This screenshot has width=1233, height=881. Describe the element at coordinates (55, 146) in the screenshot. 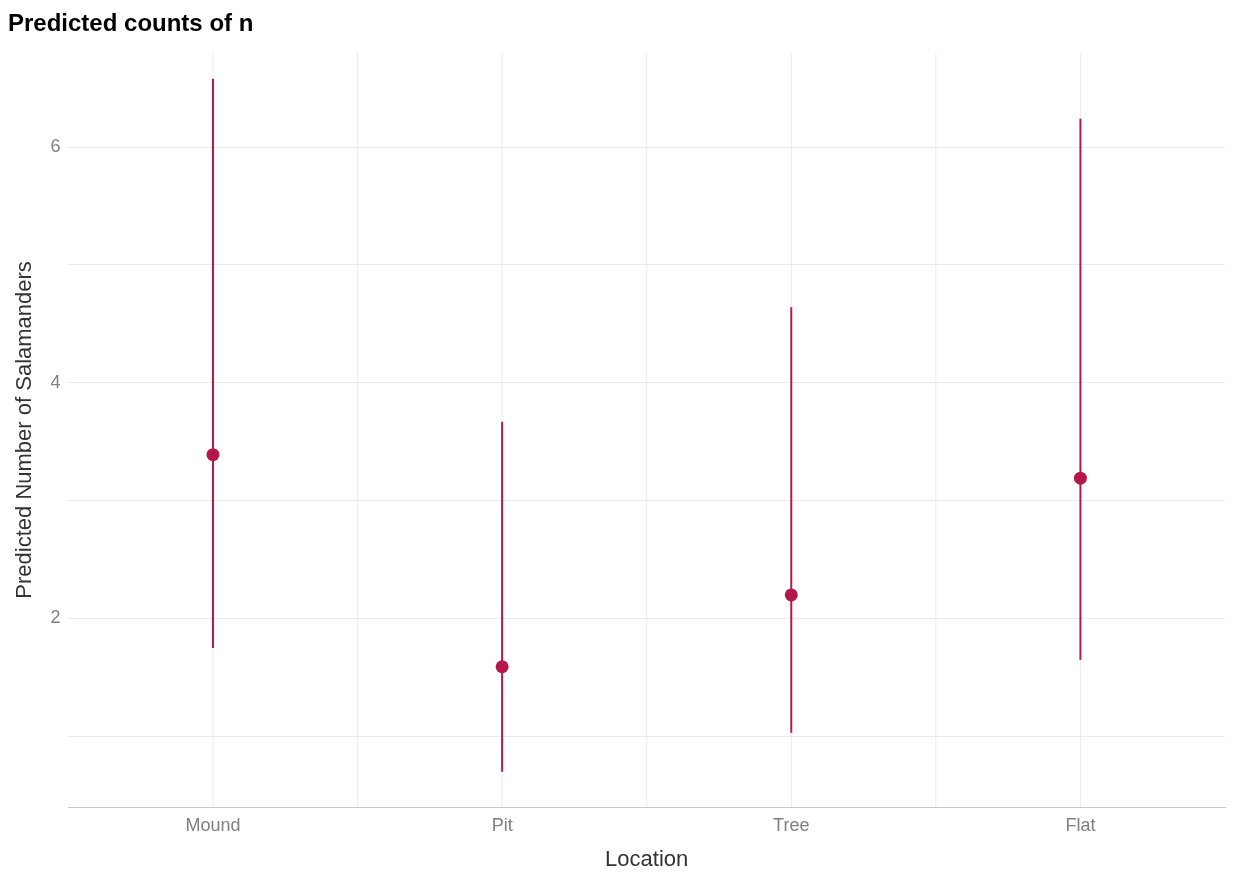

I see `y-tick-label: 6` at that location.